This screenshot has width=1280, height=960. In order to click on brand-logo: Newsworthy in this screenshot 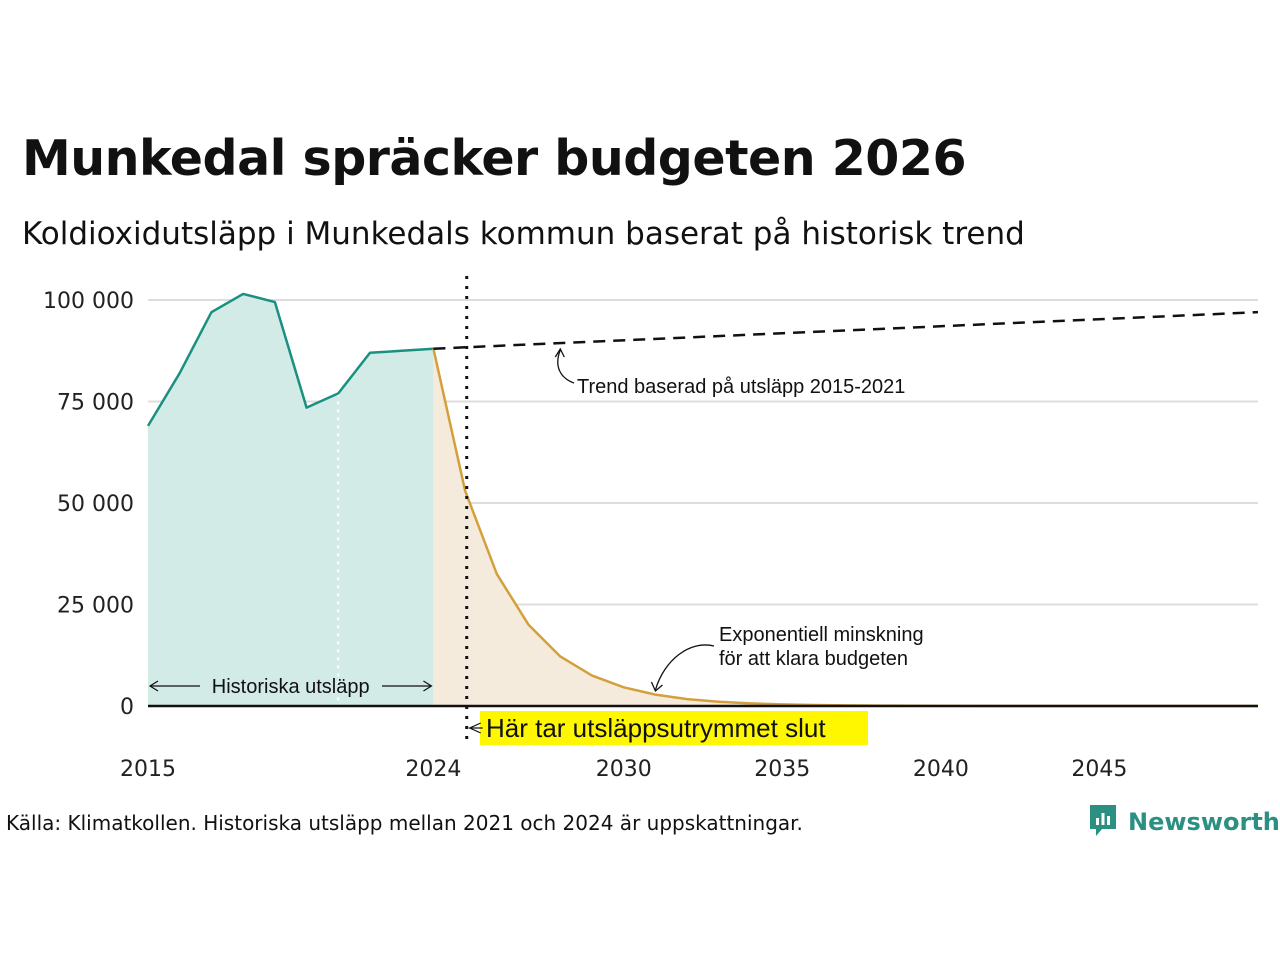, I will do `click(1184, 822)`.